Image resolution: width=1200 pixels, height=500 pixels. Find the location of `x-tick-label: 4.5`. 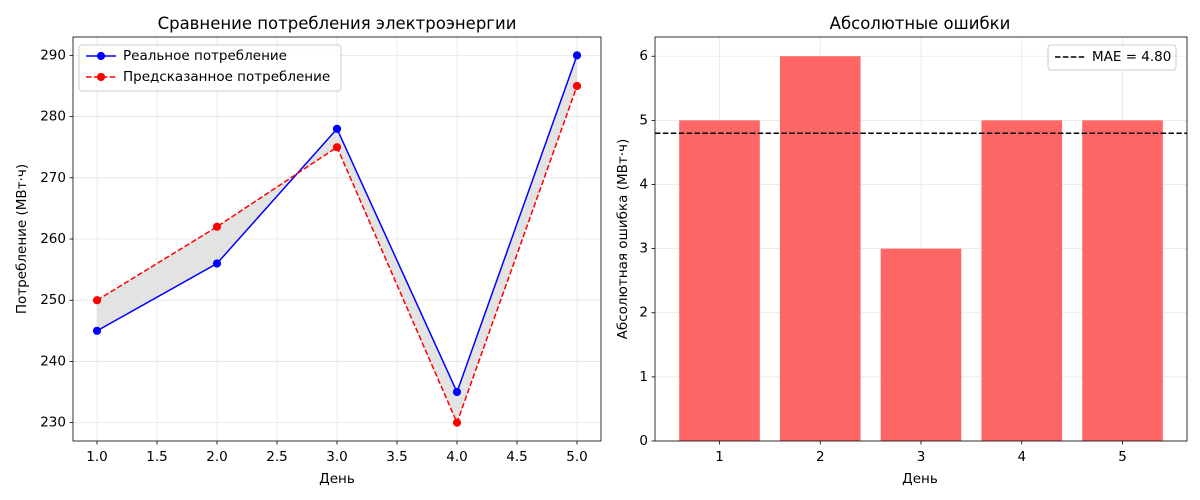

x-tick-label: 4.5 is located at coordinates (516, 457).